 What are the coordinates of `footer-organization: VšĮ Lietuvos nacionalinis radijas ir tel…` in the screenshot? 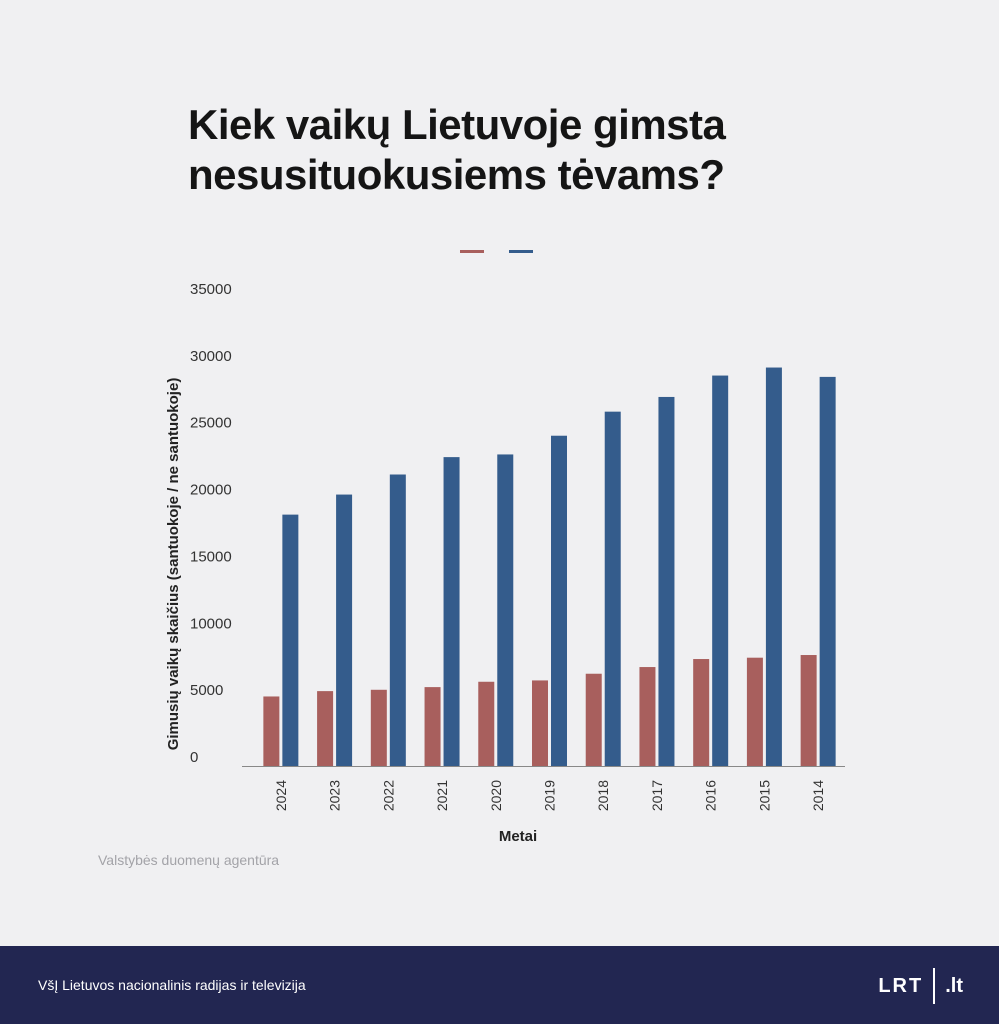 It's located at (172, 985).